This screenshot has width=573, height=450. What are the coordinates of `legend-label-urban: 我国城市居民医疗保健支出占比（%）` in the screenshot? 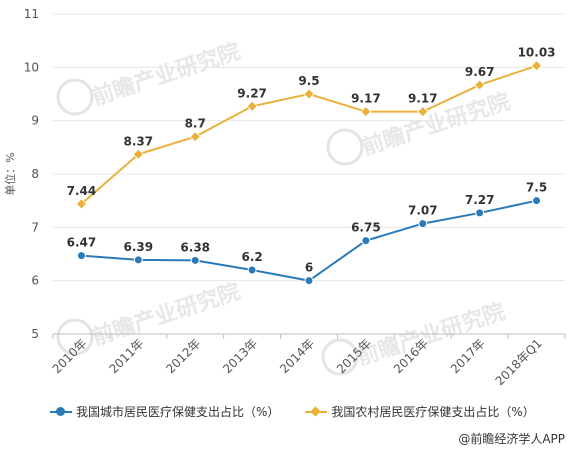 It's located at (178, 412).